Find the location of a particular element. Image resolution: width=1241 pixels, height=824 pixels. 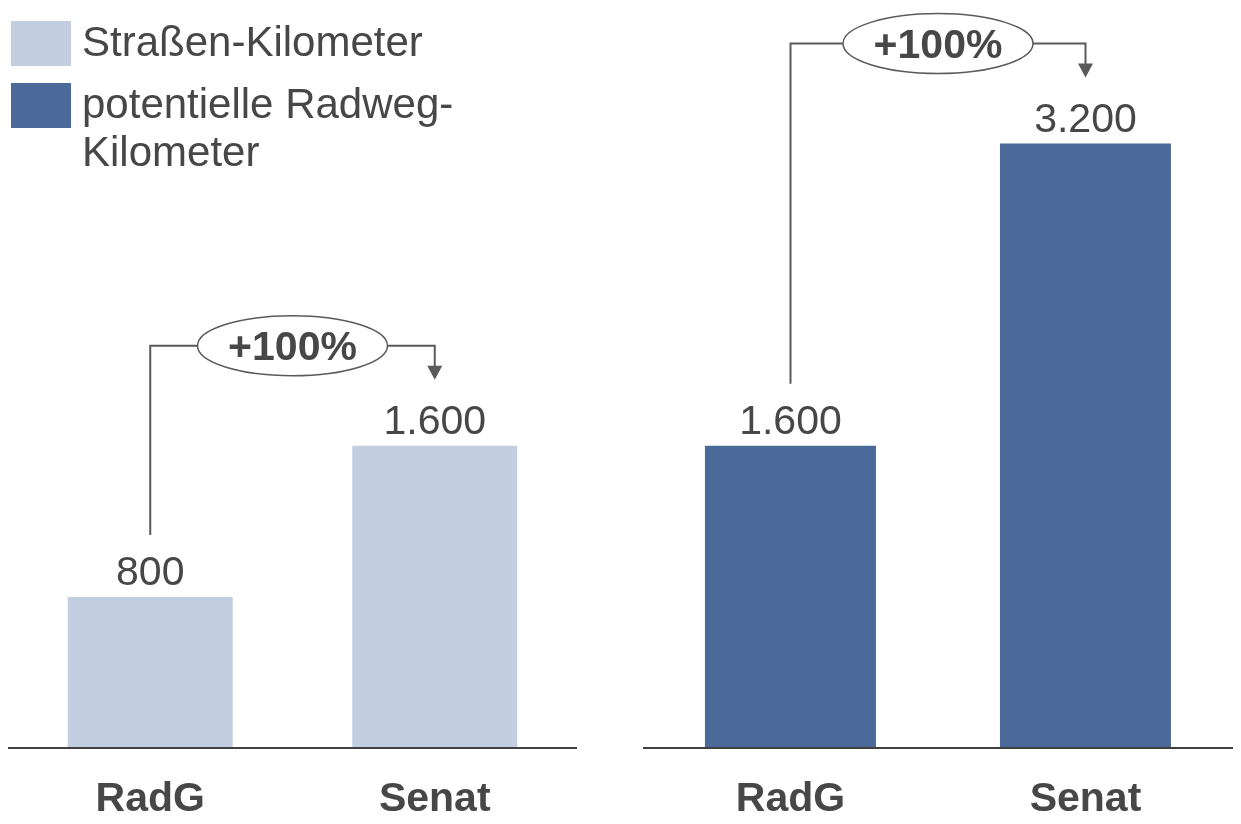

data-label: 3.200 is located at coordinates (1085, 117).